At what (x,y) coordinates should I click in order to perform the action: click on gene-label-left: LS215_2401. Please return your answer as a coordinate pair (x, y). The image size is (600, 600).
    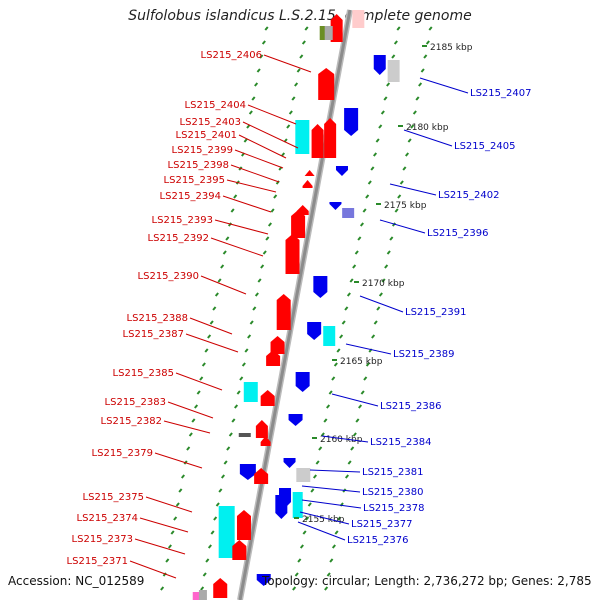
    Looking at the image, I should click on (206, 135).